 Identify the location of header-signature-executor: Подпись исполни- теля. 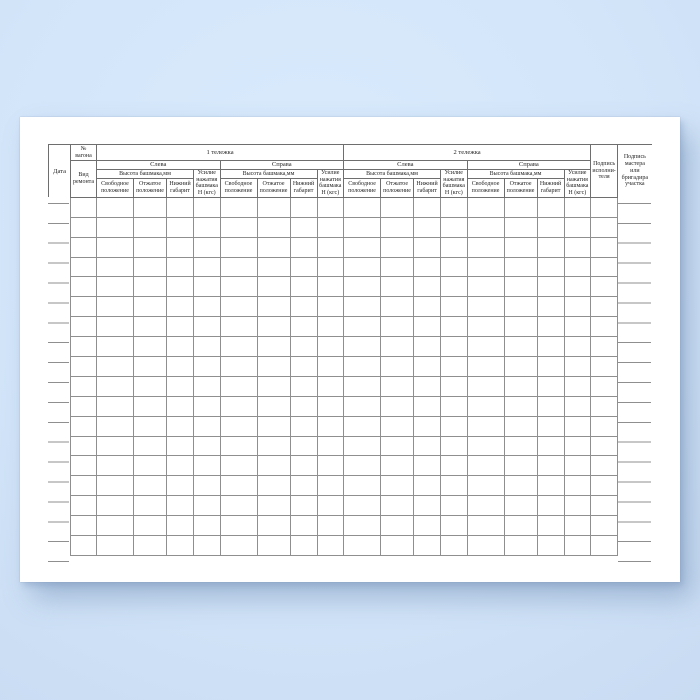
(604, 171).